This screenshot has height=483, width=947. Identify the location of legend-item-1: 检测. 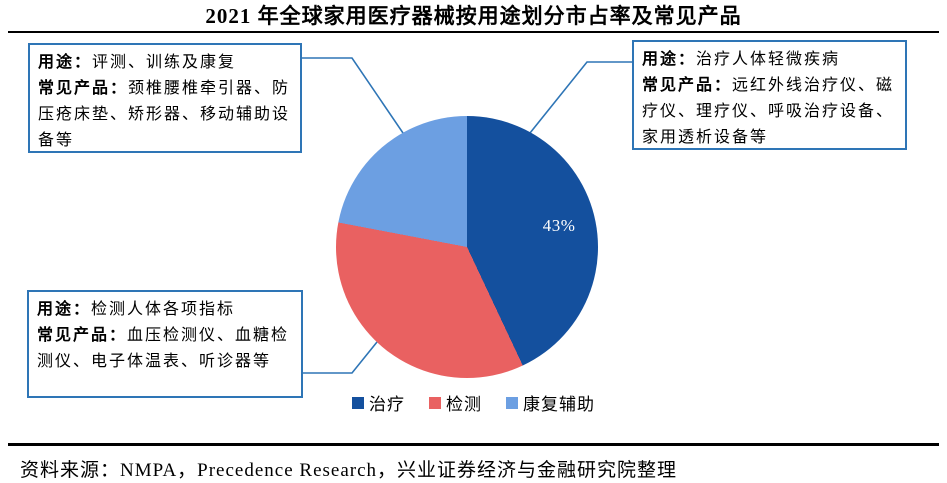
(455, 402).